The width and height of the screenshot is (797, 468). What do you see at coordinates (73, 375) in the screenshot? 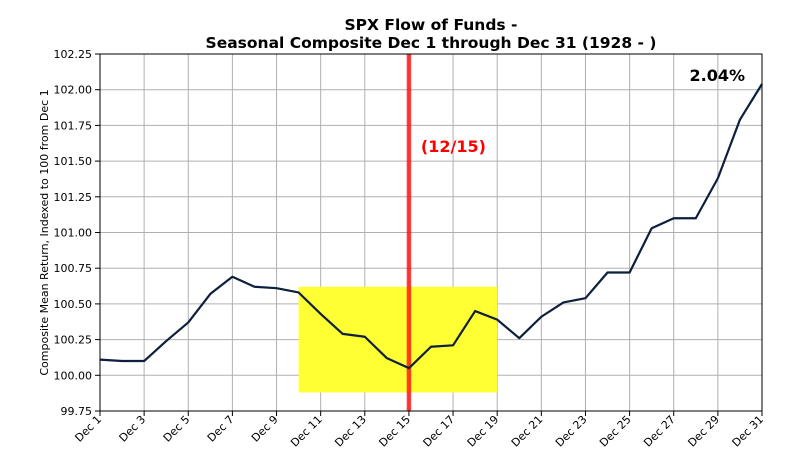
I see `y-tick-label: 100.00` at bounding box center [73, 375].